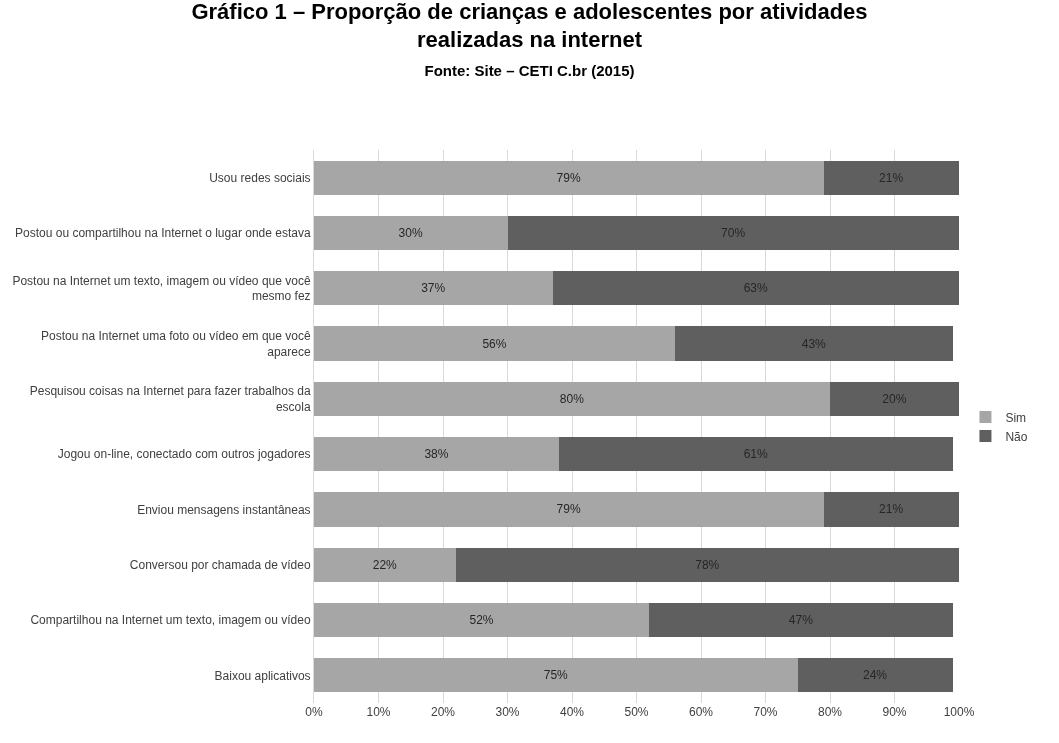  What do you see at coordinates (894, 712) in the screenshot?
I see `x-tick-label: 90%` at bounding box center [894, 712].